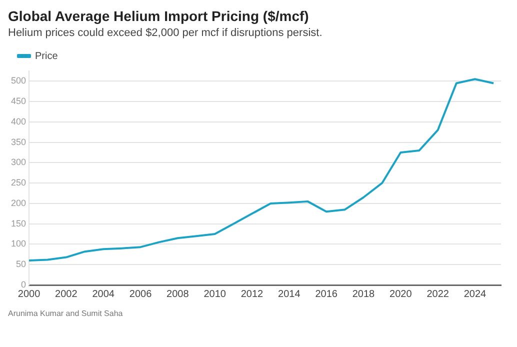 The width and height of the screenshot is (517, 347). I want to click on x-tick-label: 2016, so click(326, 294).